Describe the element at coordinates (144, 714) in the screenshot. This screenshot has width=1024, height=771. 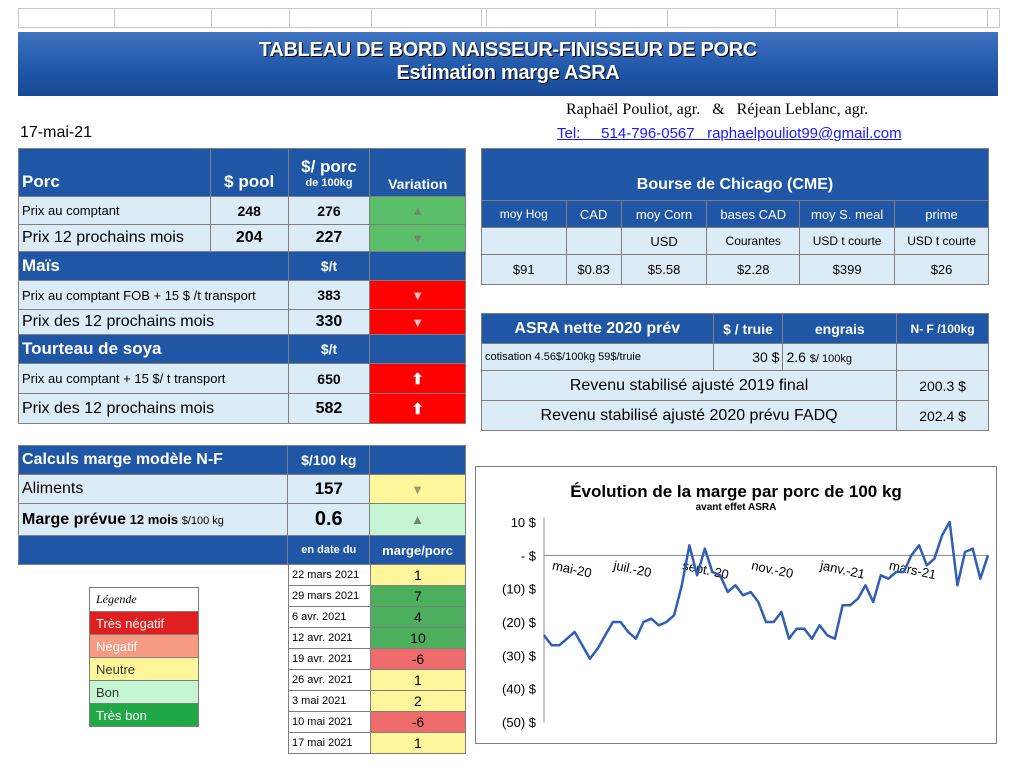
I see `legend-item: Très bon` at that location.